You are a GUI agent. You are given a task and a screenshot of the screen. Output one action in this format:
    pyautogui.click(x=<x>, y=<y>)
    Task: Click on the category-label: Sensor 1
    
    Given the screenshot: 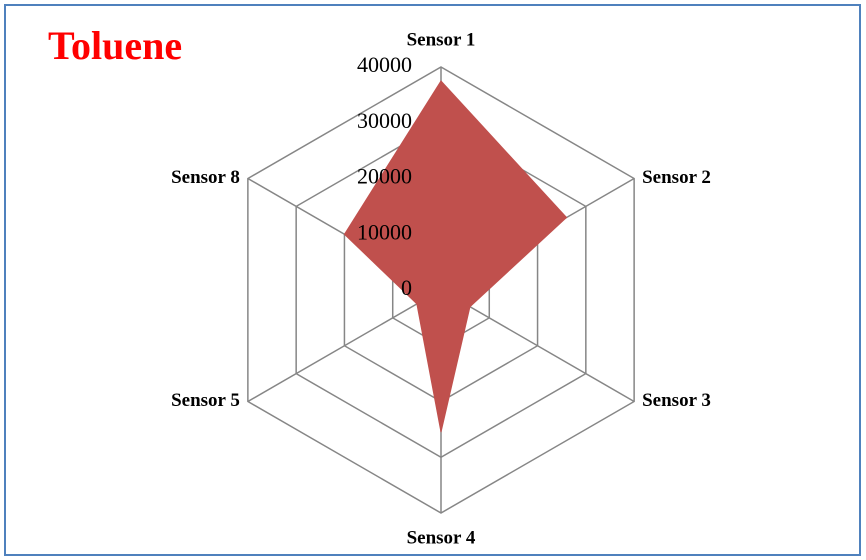 What is the action you would take?
    pyautogui.click(x=441, y=39)
    